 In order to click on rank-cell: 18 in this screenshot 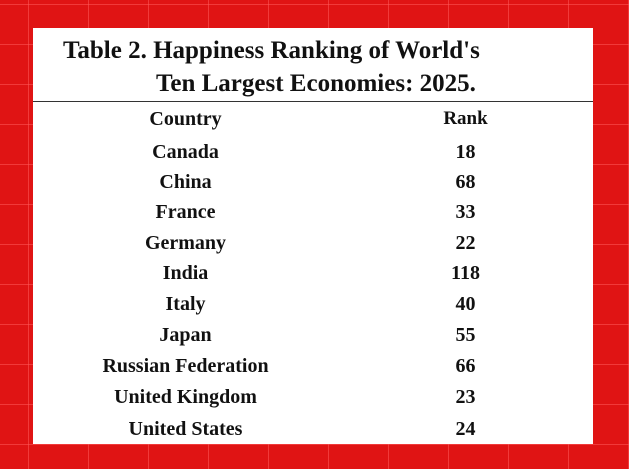, I will do `click(465, 152)`.